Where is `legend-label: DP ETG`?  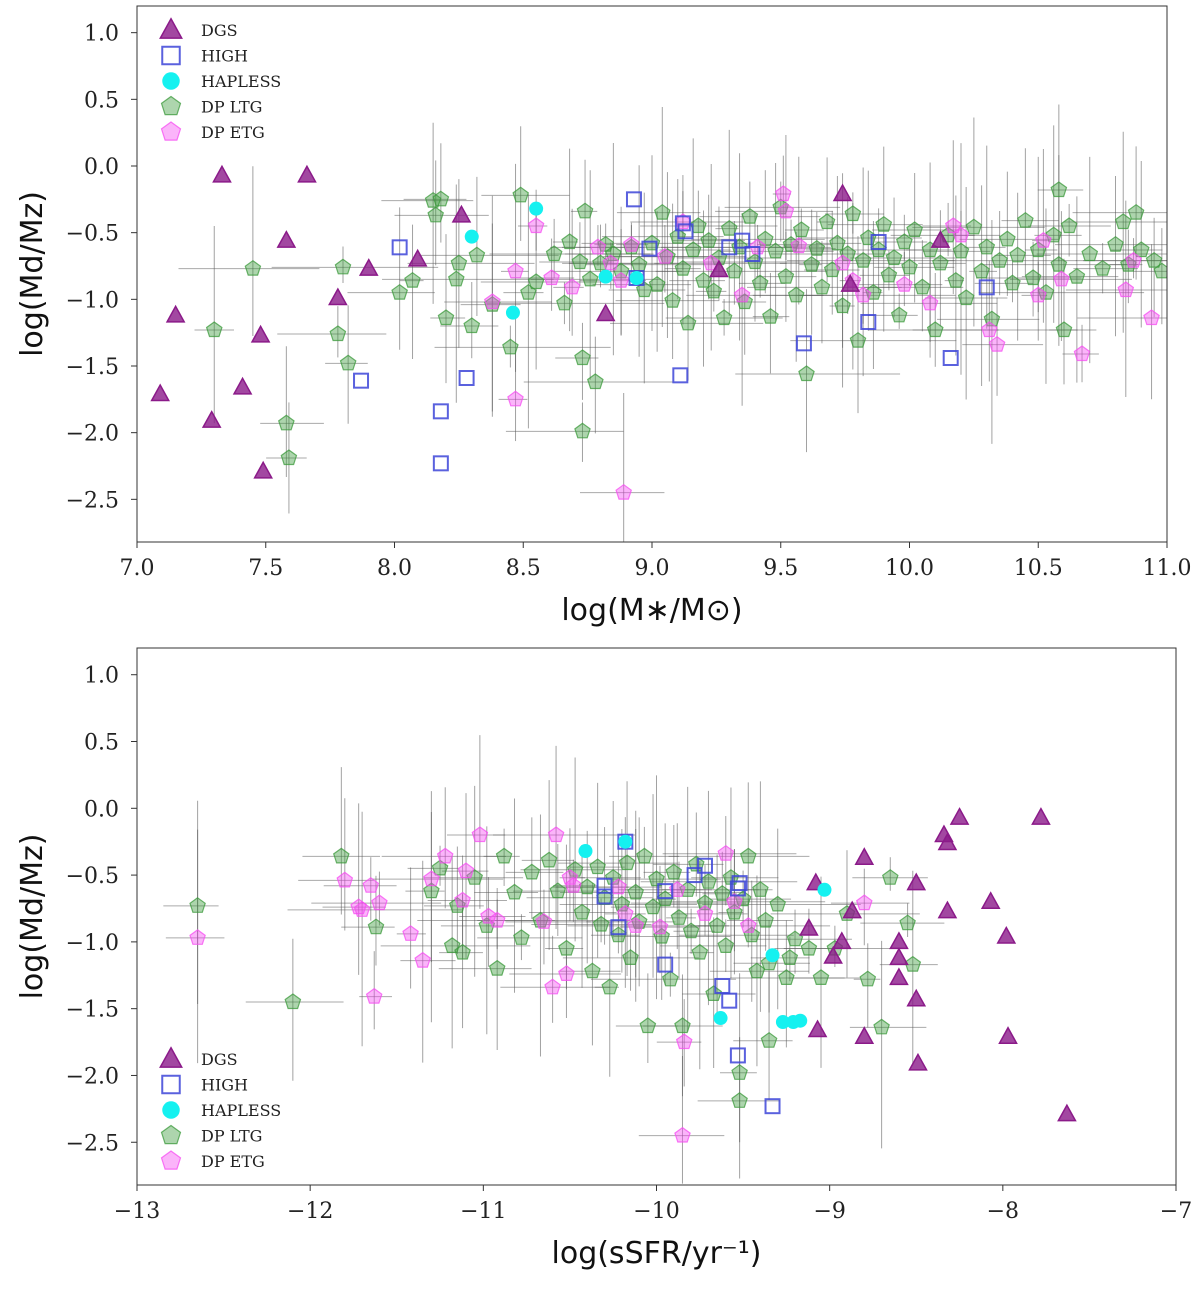
legend-label: DP ETG is located at coordinates (233, 1161).